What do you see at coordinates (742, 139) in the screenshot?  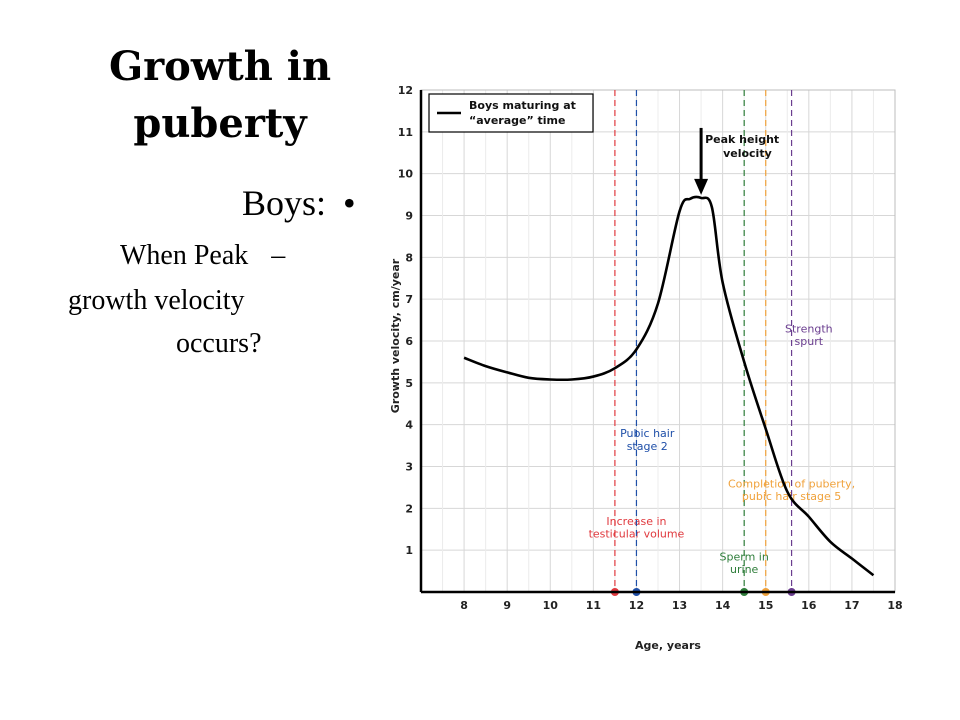 I see `peak-label: Peak height` at bounding box center [742, 139].